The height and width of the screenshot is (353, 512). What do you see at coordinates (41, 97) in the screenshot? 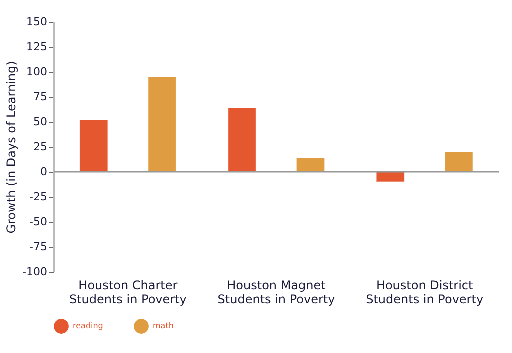
I see `y-tick-label: 75` at bounding box center [41, 97].